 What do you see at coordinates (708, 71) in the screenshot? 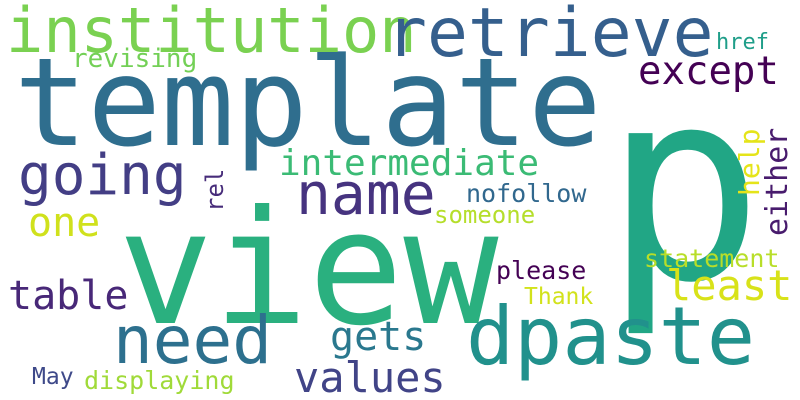
I see `word-except: except` at bounding box center [708, 71].